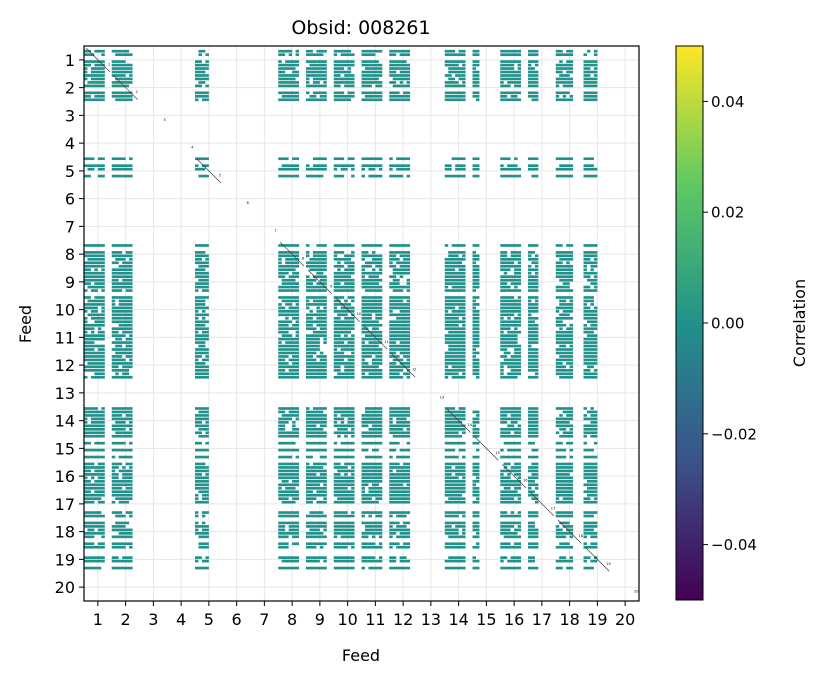 This screenshot has width=825, height=682. Describe the element at coordinates (70, 199) in the screenshot. I see `y-tick-label-6: 6` at that location.